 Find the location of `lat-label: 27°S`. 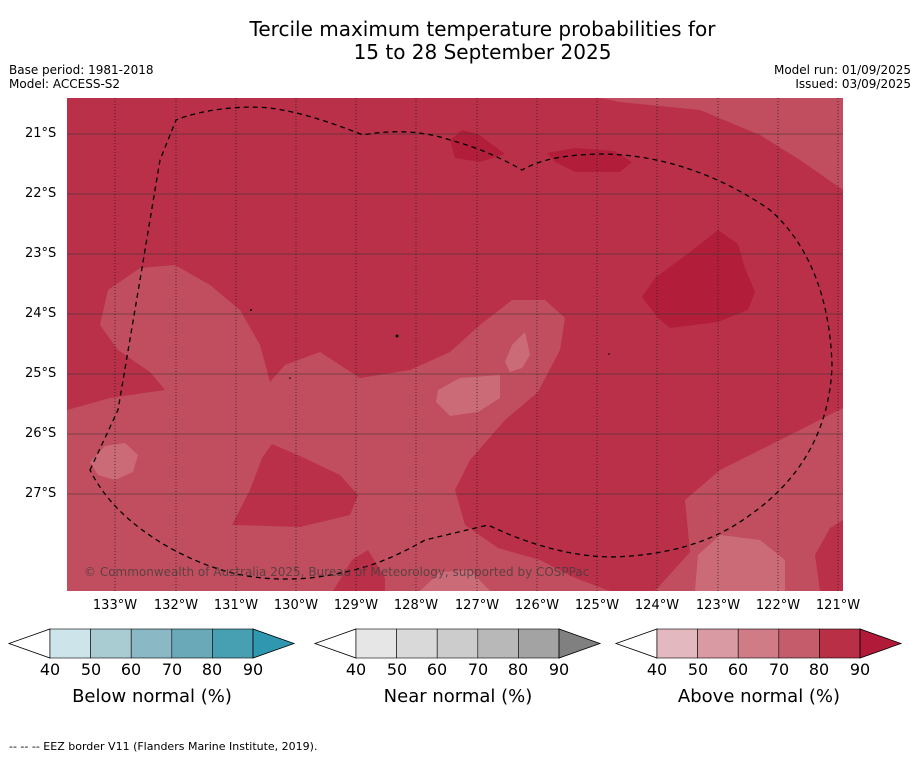

lat-label: 27°S is located at coordinates (41, 493).